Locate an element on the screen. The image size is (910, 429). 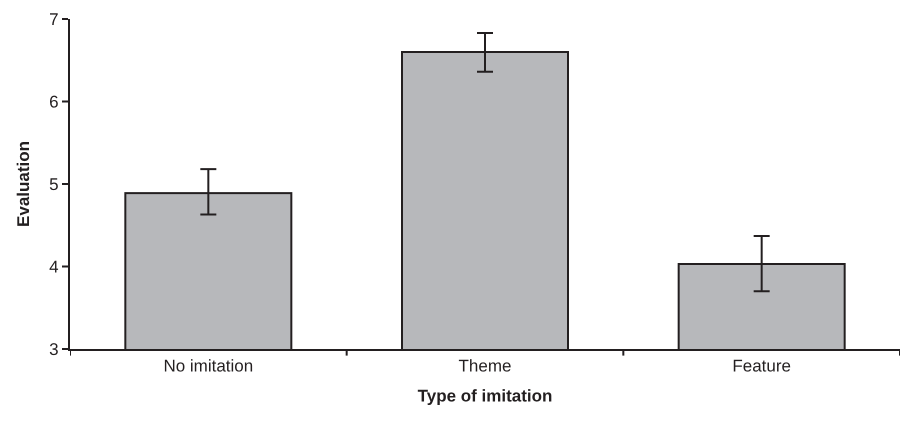
y-axis-title: Evaluation is located at coordinates (24, 184).